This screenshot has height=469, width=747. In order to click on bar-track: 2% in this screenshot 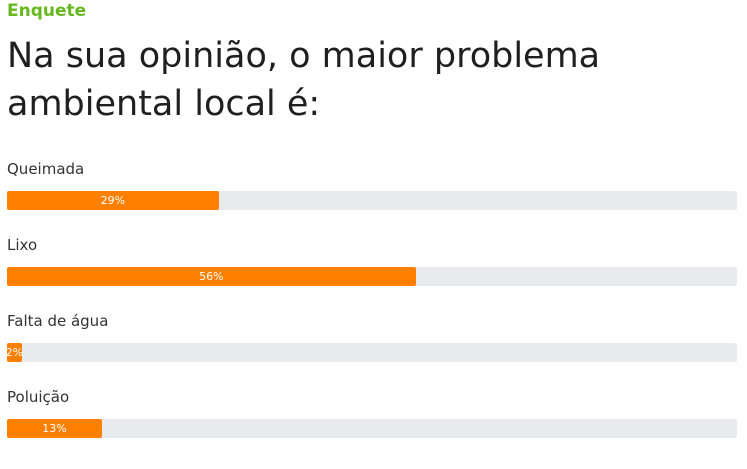, I will do `click(371, 352)`.